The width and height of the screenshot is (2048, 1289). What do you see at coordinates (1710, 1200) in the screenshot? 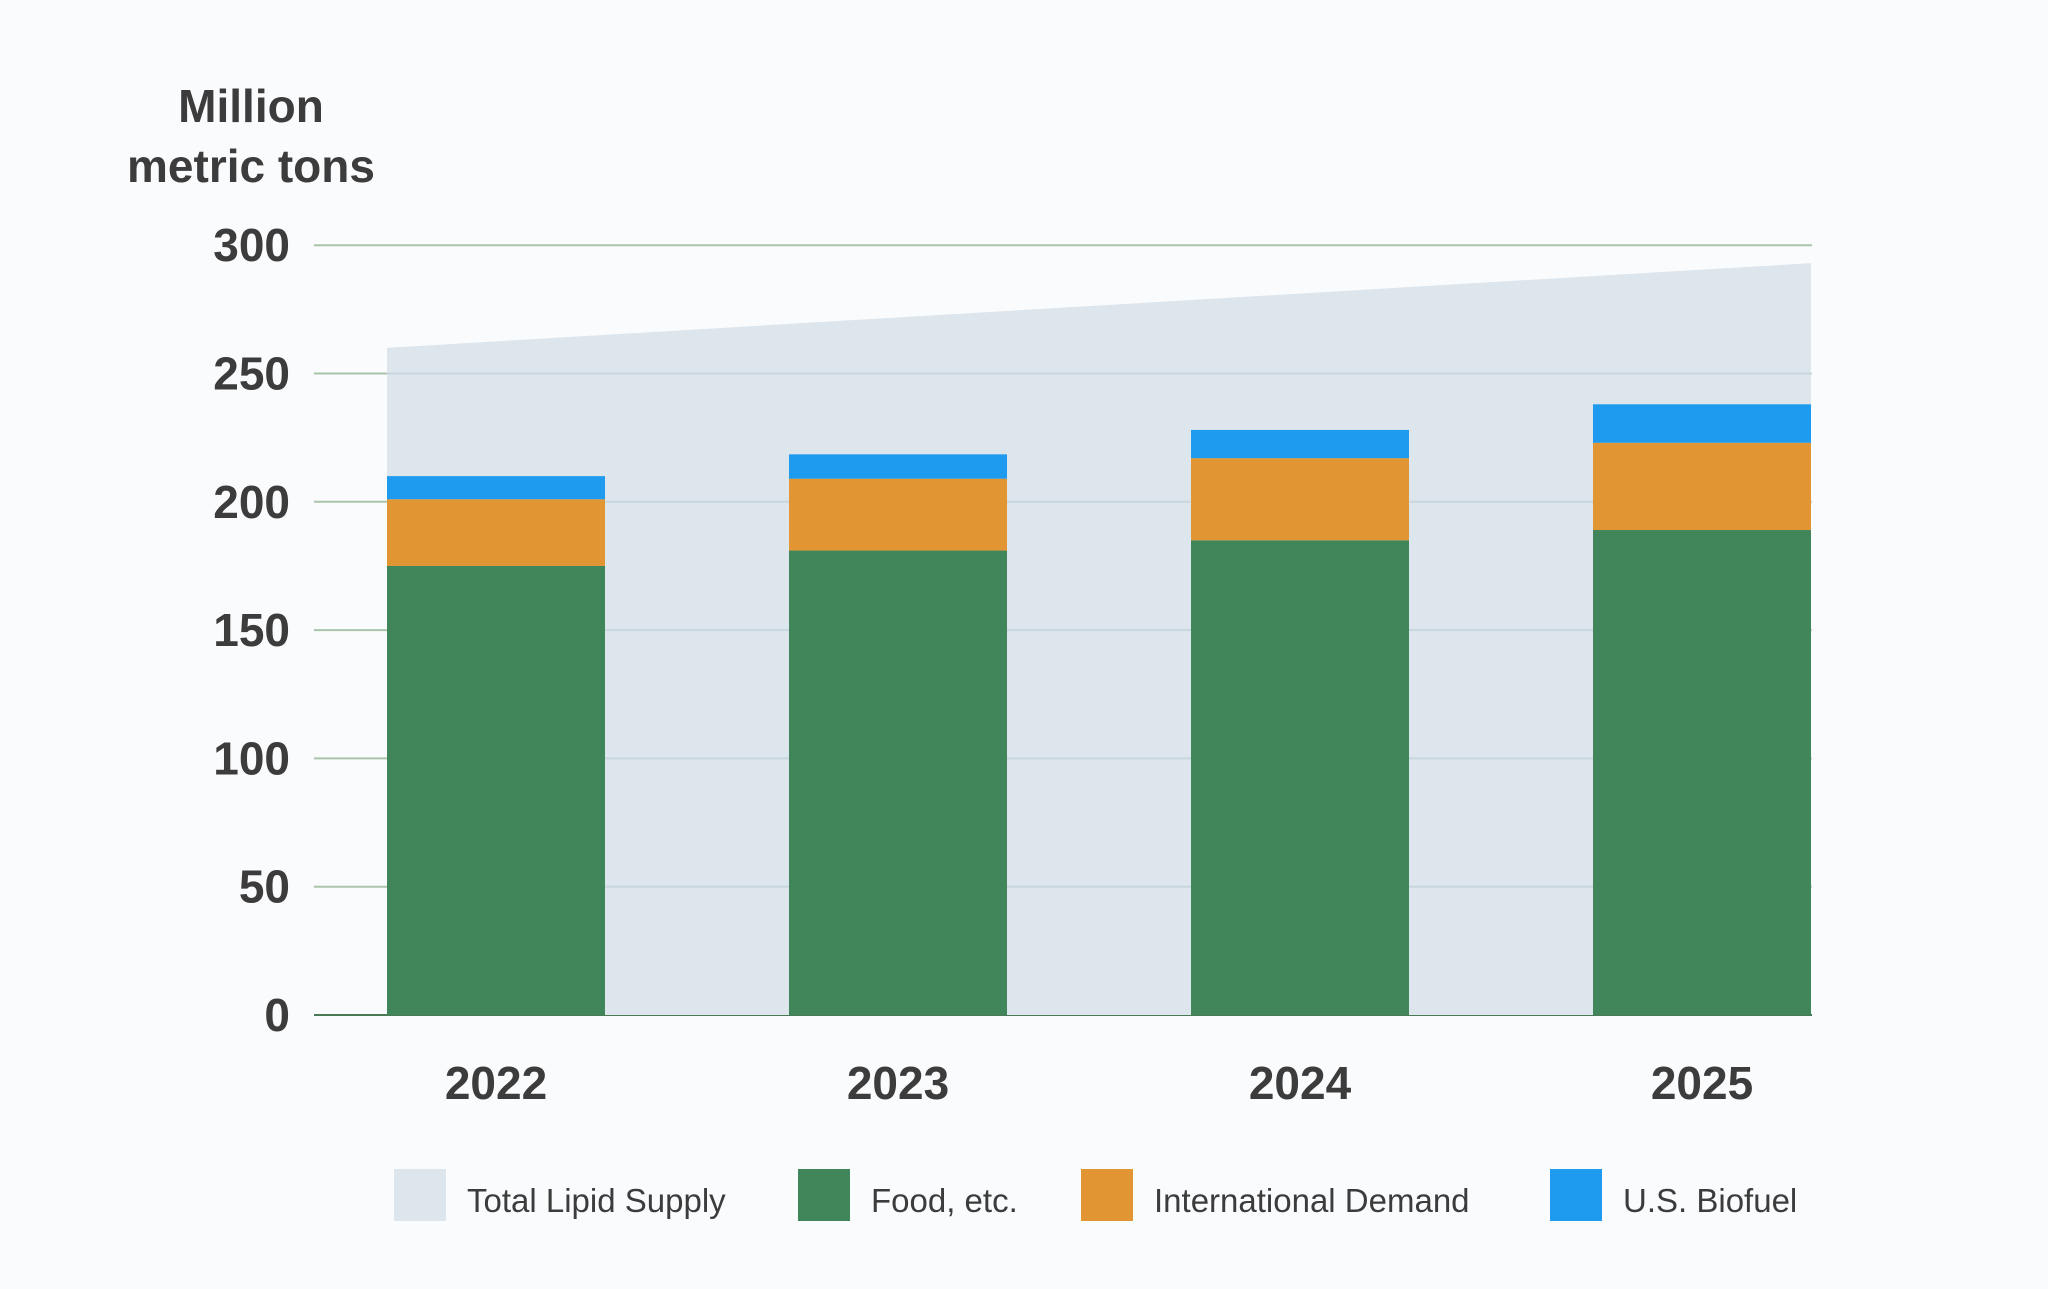
I see `legend-label: U.S. Biofuel` at bounding box center [1710, 1200].